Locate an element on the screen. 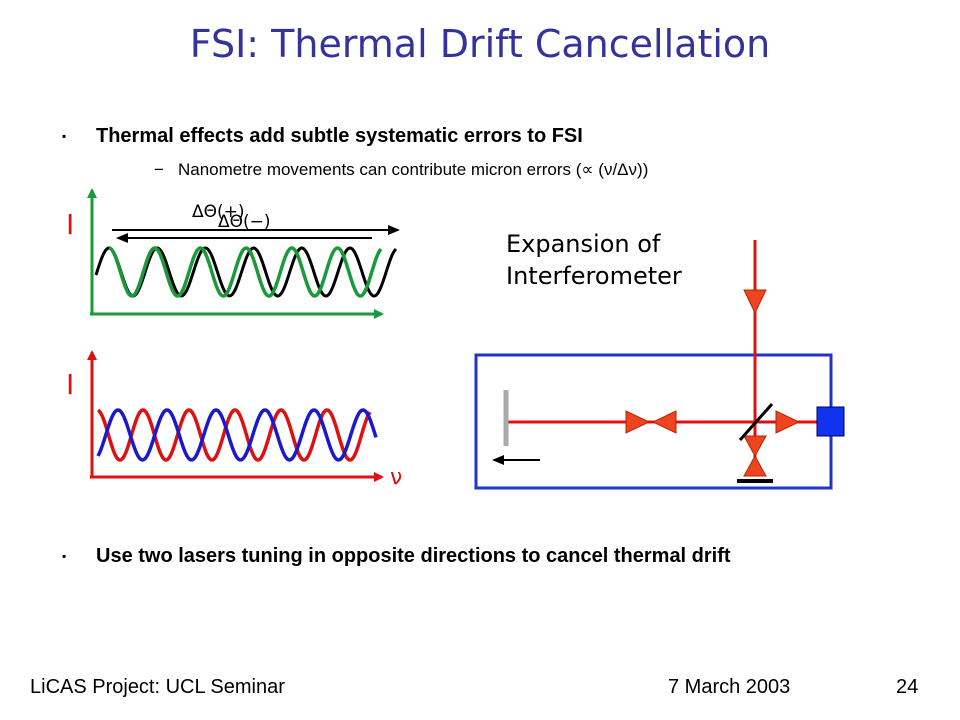  delta-theta-plus-label: ΔΘ(+) is located at coordinates (218, 212).